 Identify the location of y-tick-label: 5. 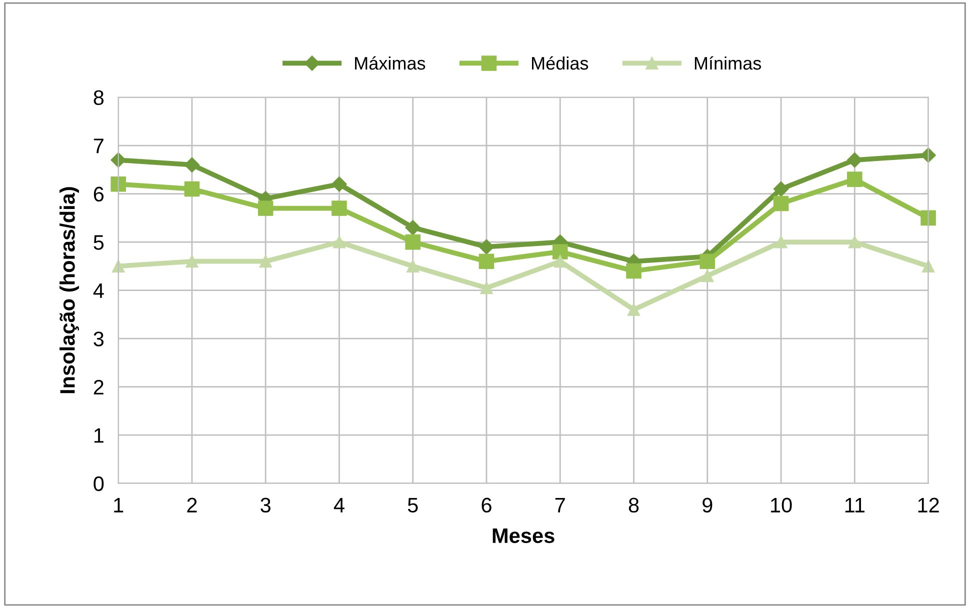
(99, 242).